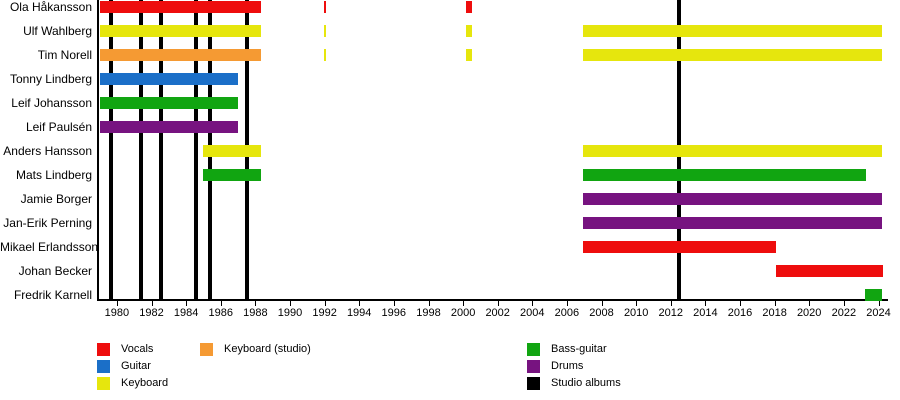 Image resolution: width=900 pixels, height=400 pixels. I want to click on x-axis-tick-label: 1998, so click(428, 313).